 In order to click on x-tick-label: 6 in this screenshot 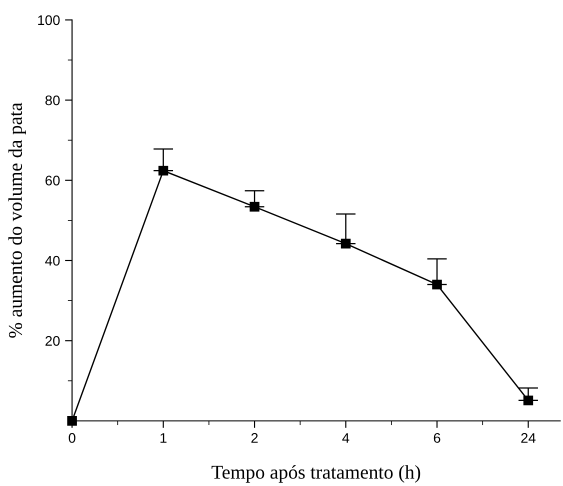, I will do `click(437, 438)`.